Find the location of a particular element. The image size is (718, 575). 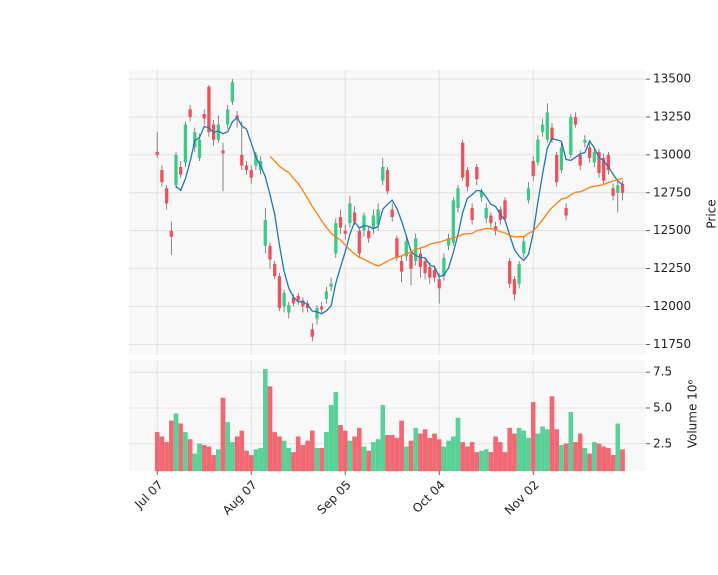

x-tick-label: Oct 04 is located at coordinates (429, 497).